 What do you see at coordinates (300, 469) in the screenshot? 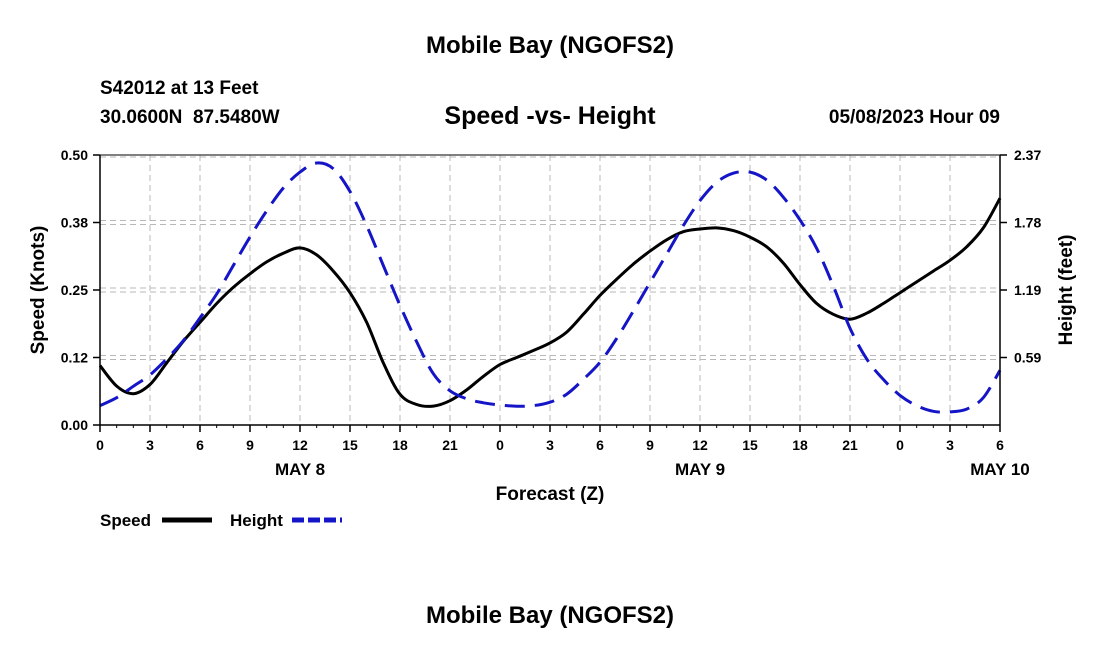
I see `x-day-label: MAY 8` at bounding box center [300, 469].